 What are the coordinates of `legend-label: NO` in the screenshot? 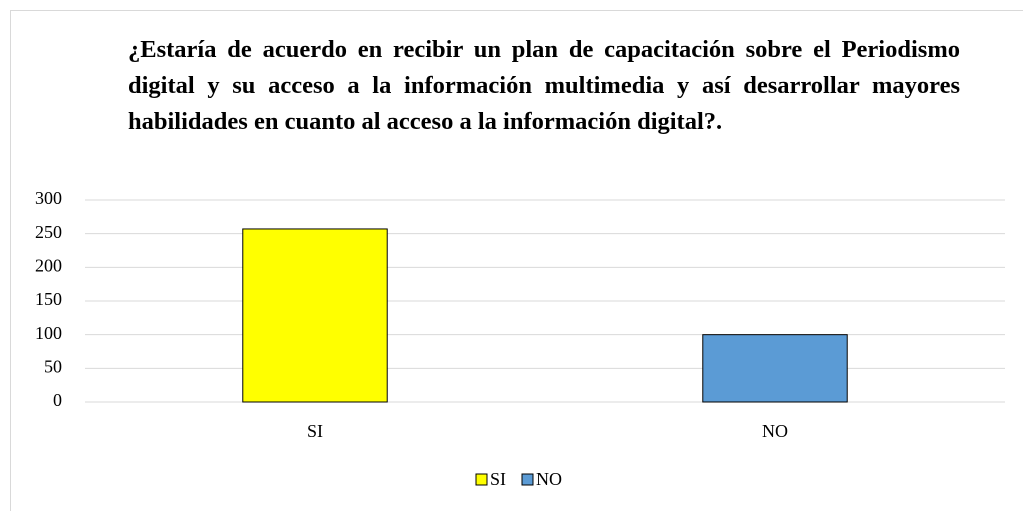 It's located at (549, 479).